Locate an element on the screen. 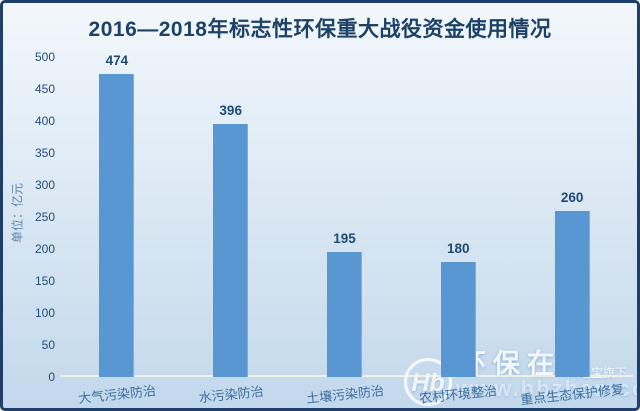  y-tick-label: 400 is located at coordinates (44, 121).